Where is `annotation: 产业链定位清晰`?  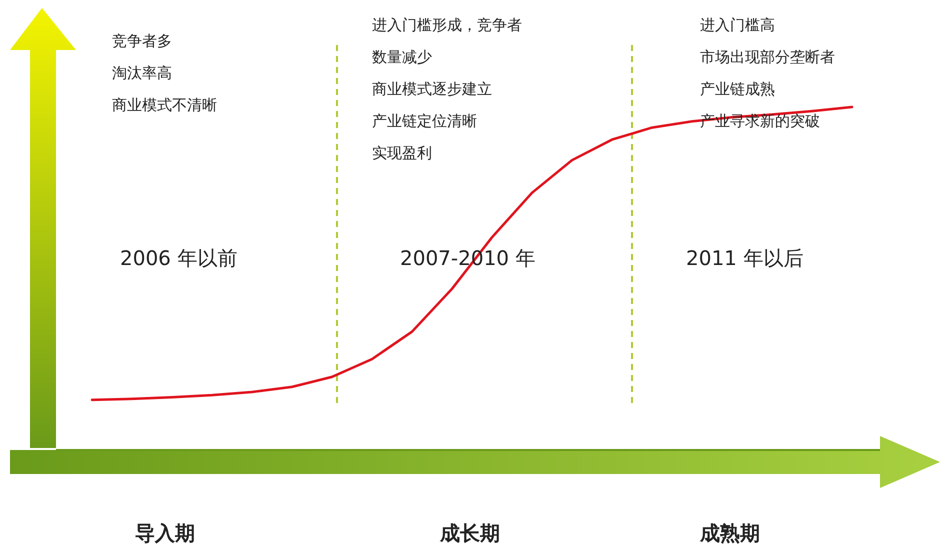
annotation: 产业链定位清晰 is located at coordinates (424, 121).